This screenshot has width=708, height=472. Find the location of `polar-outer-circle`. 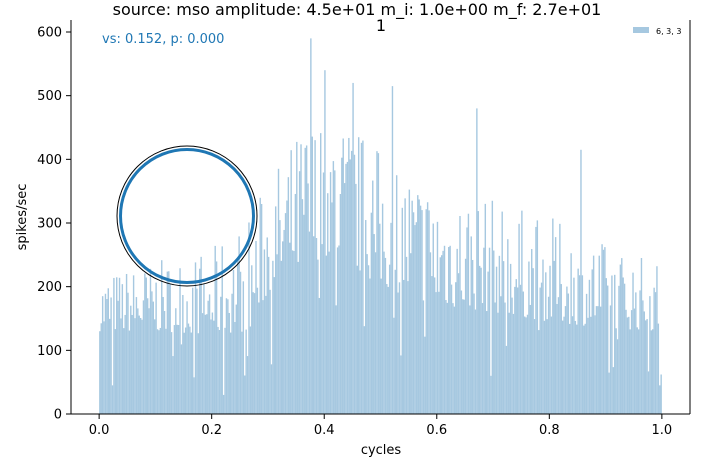

polar-outer-circle is located at coordinates (187, 216).